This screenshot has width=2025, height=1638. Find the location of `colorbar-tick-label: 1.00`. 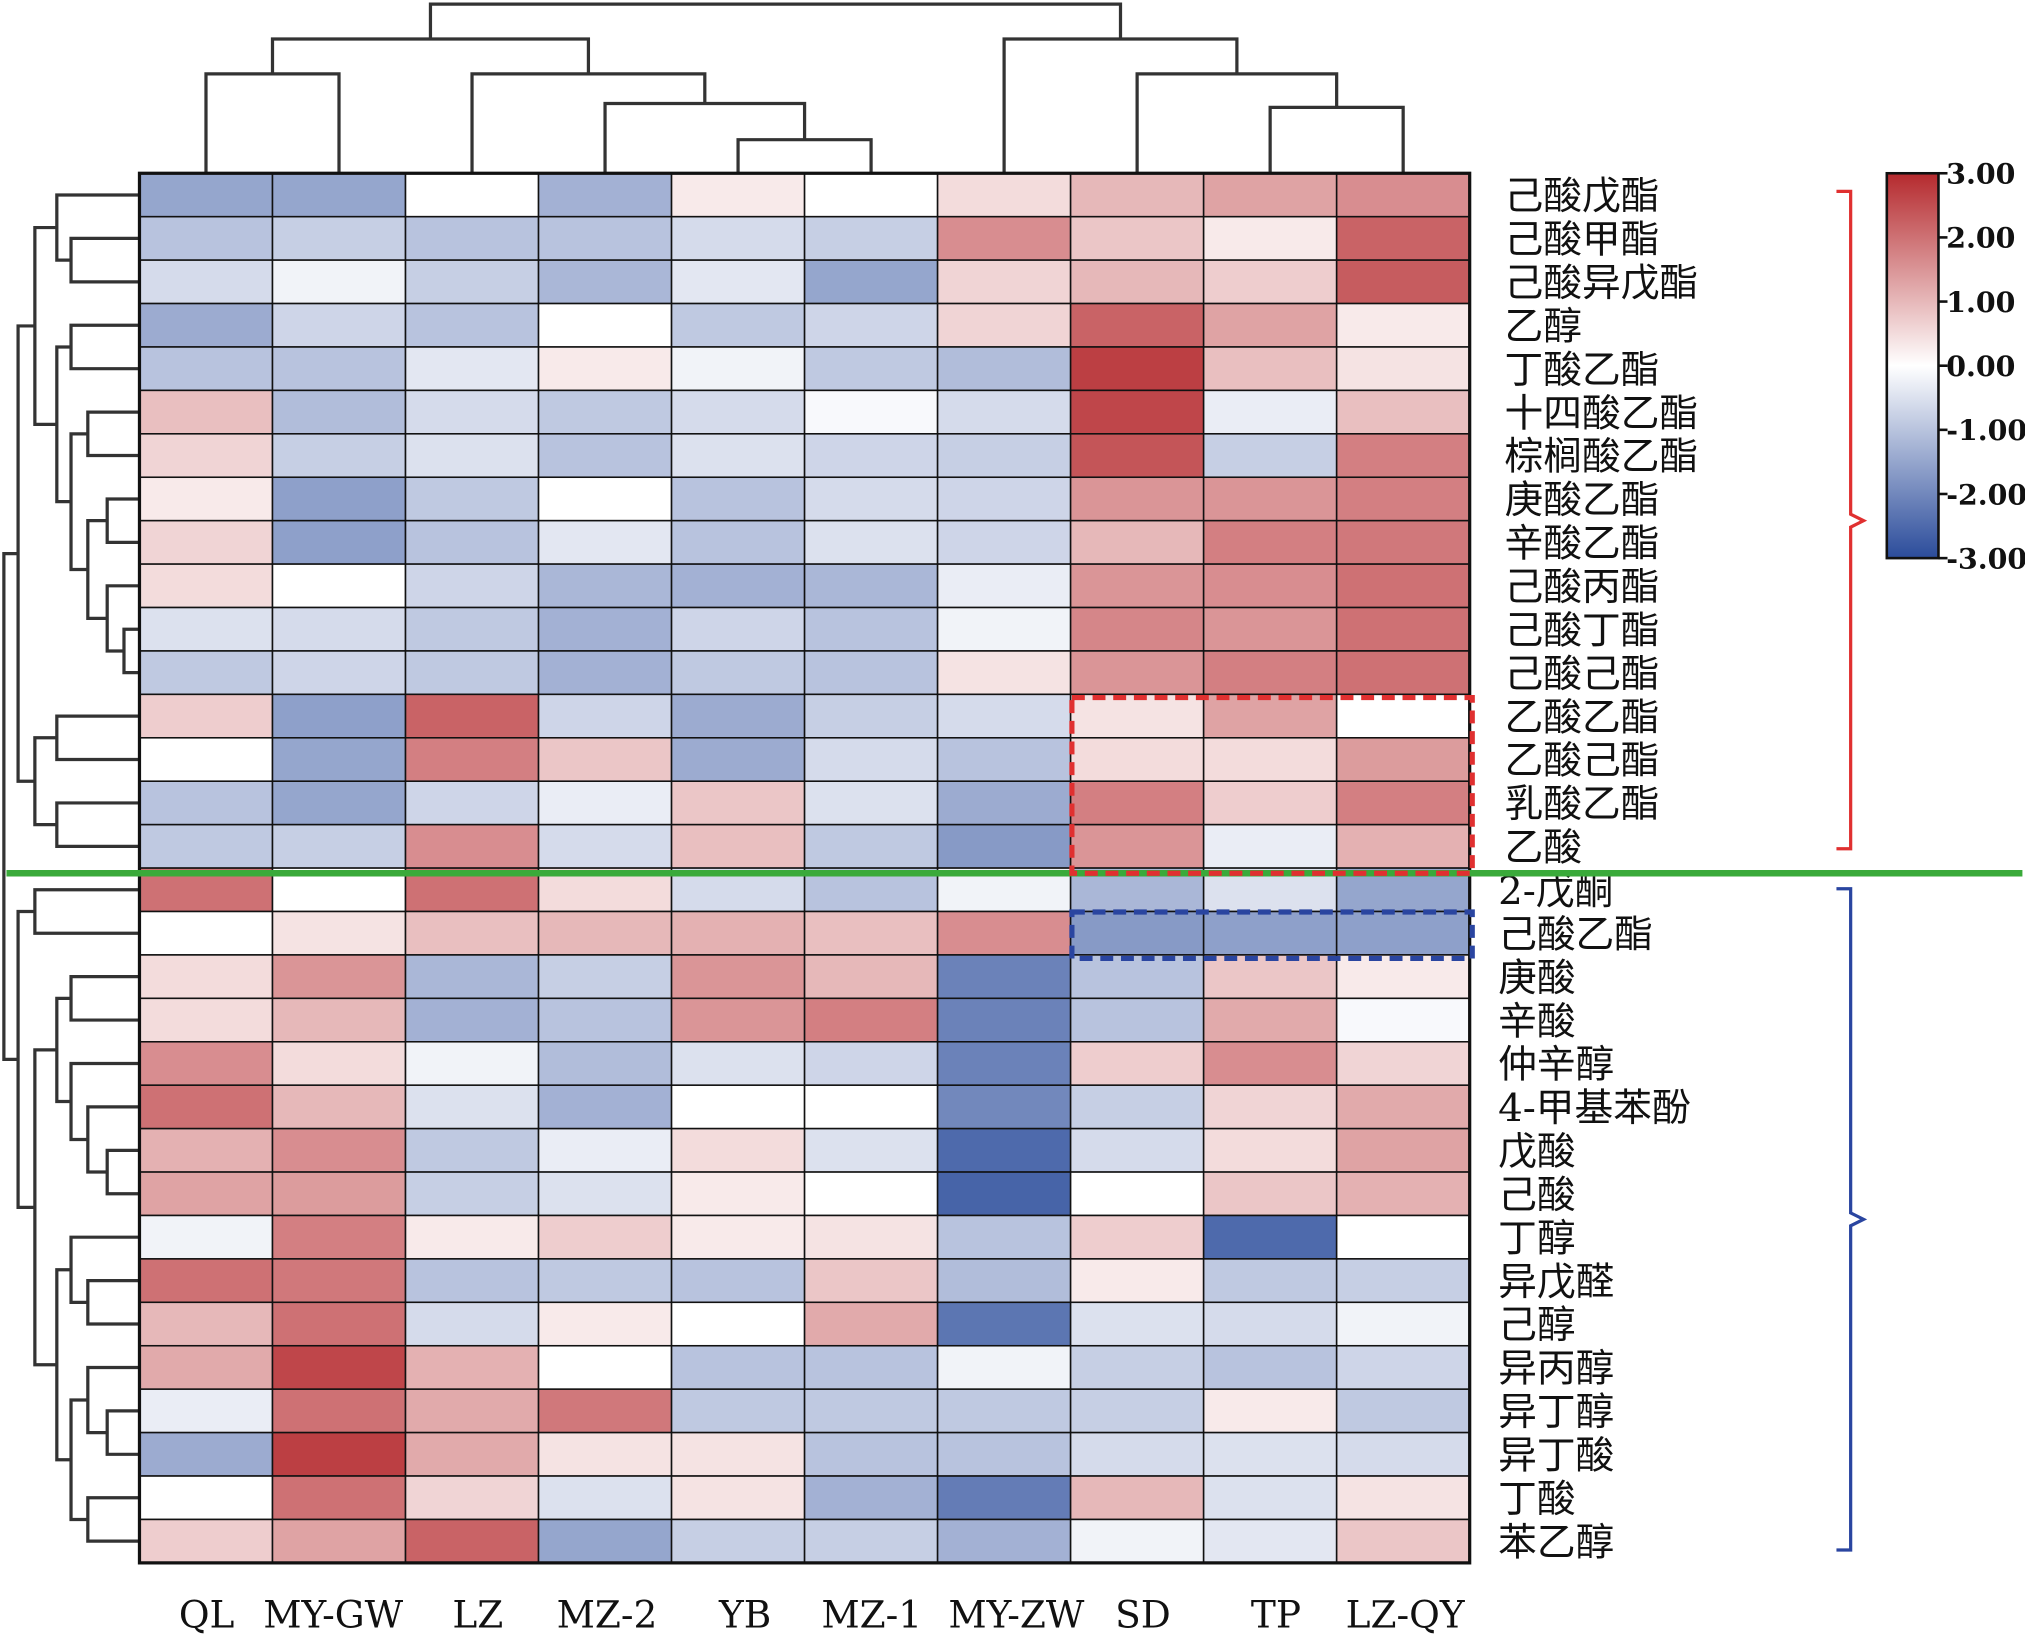

colorbar-tick-label: 1.00 is located at coordinates (1980, 302).